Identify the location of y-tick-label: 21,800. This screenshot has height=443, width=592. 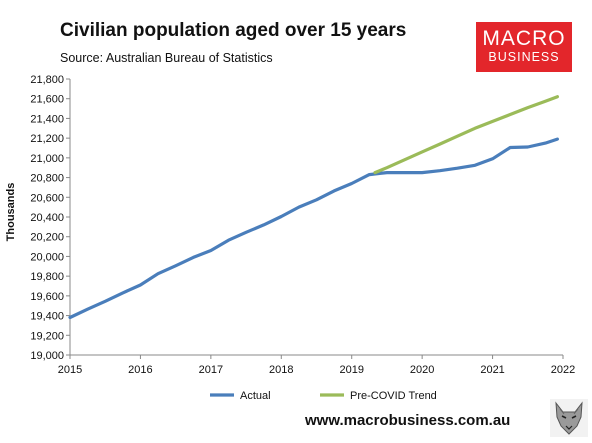
(47, 80).